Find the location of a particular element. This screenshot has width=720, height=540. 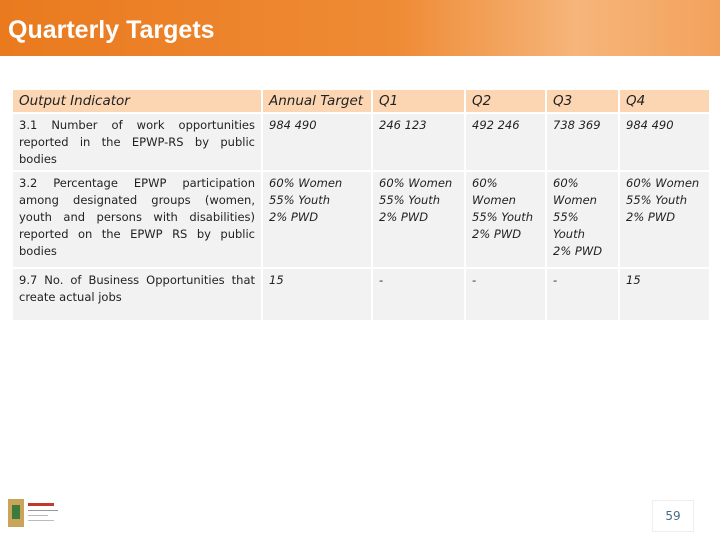

table-cell: 492 246 is located at coordinates (505, 142).